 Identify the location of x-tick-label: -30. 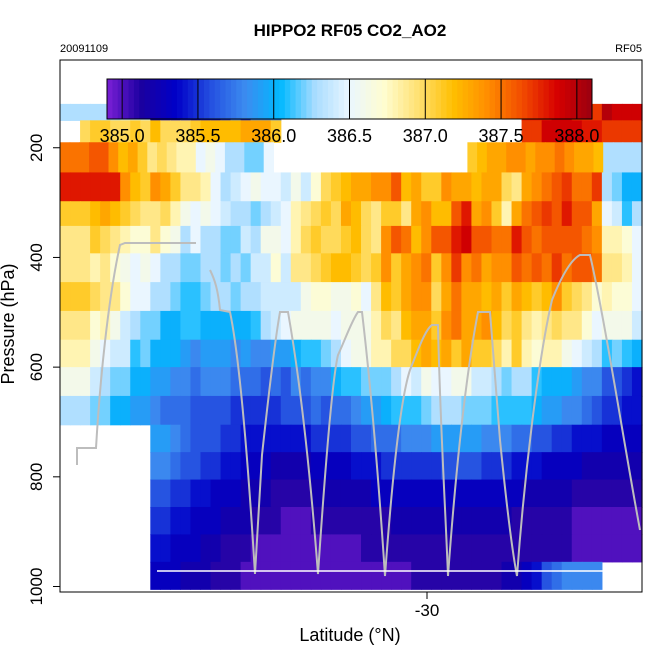
(427, 610).